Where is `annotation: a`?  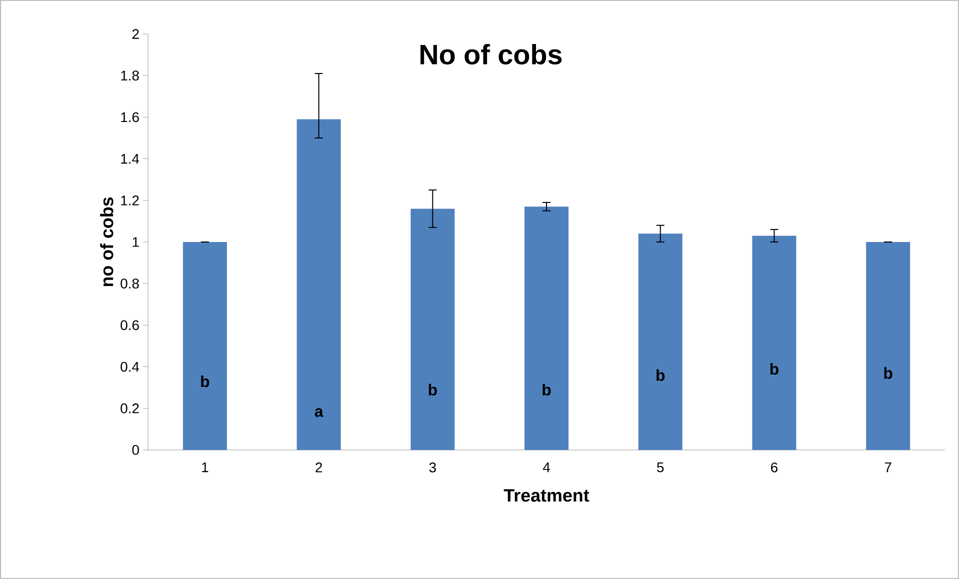 annotation: a is located at coordinates (319, 412).